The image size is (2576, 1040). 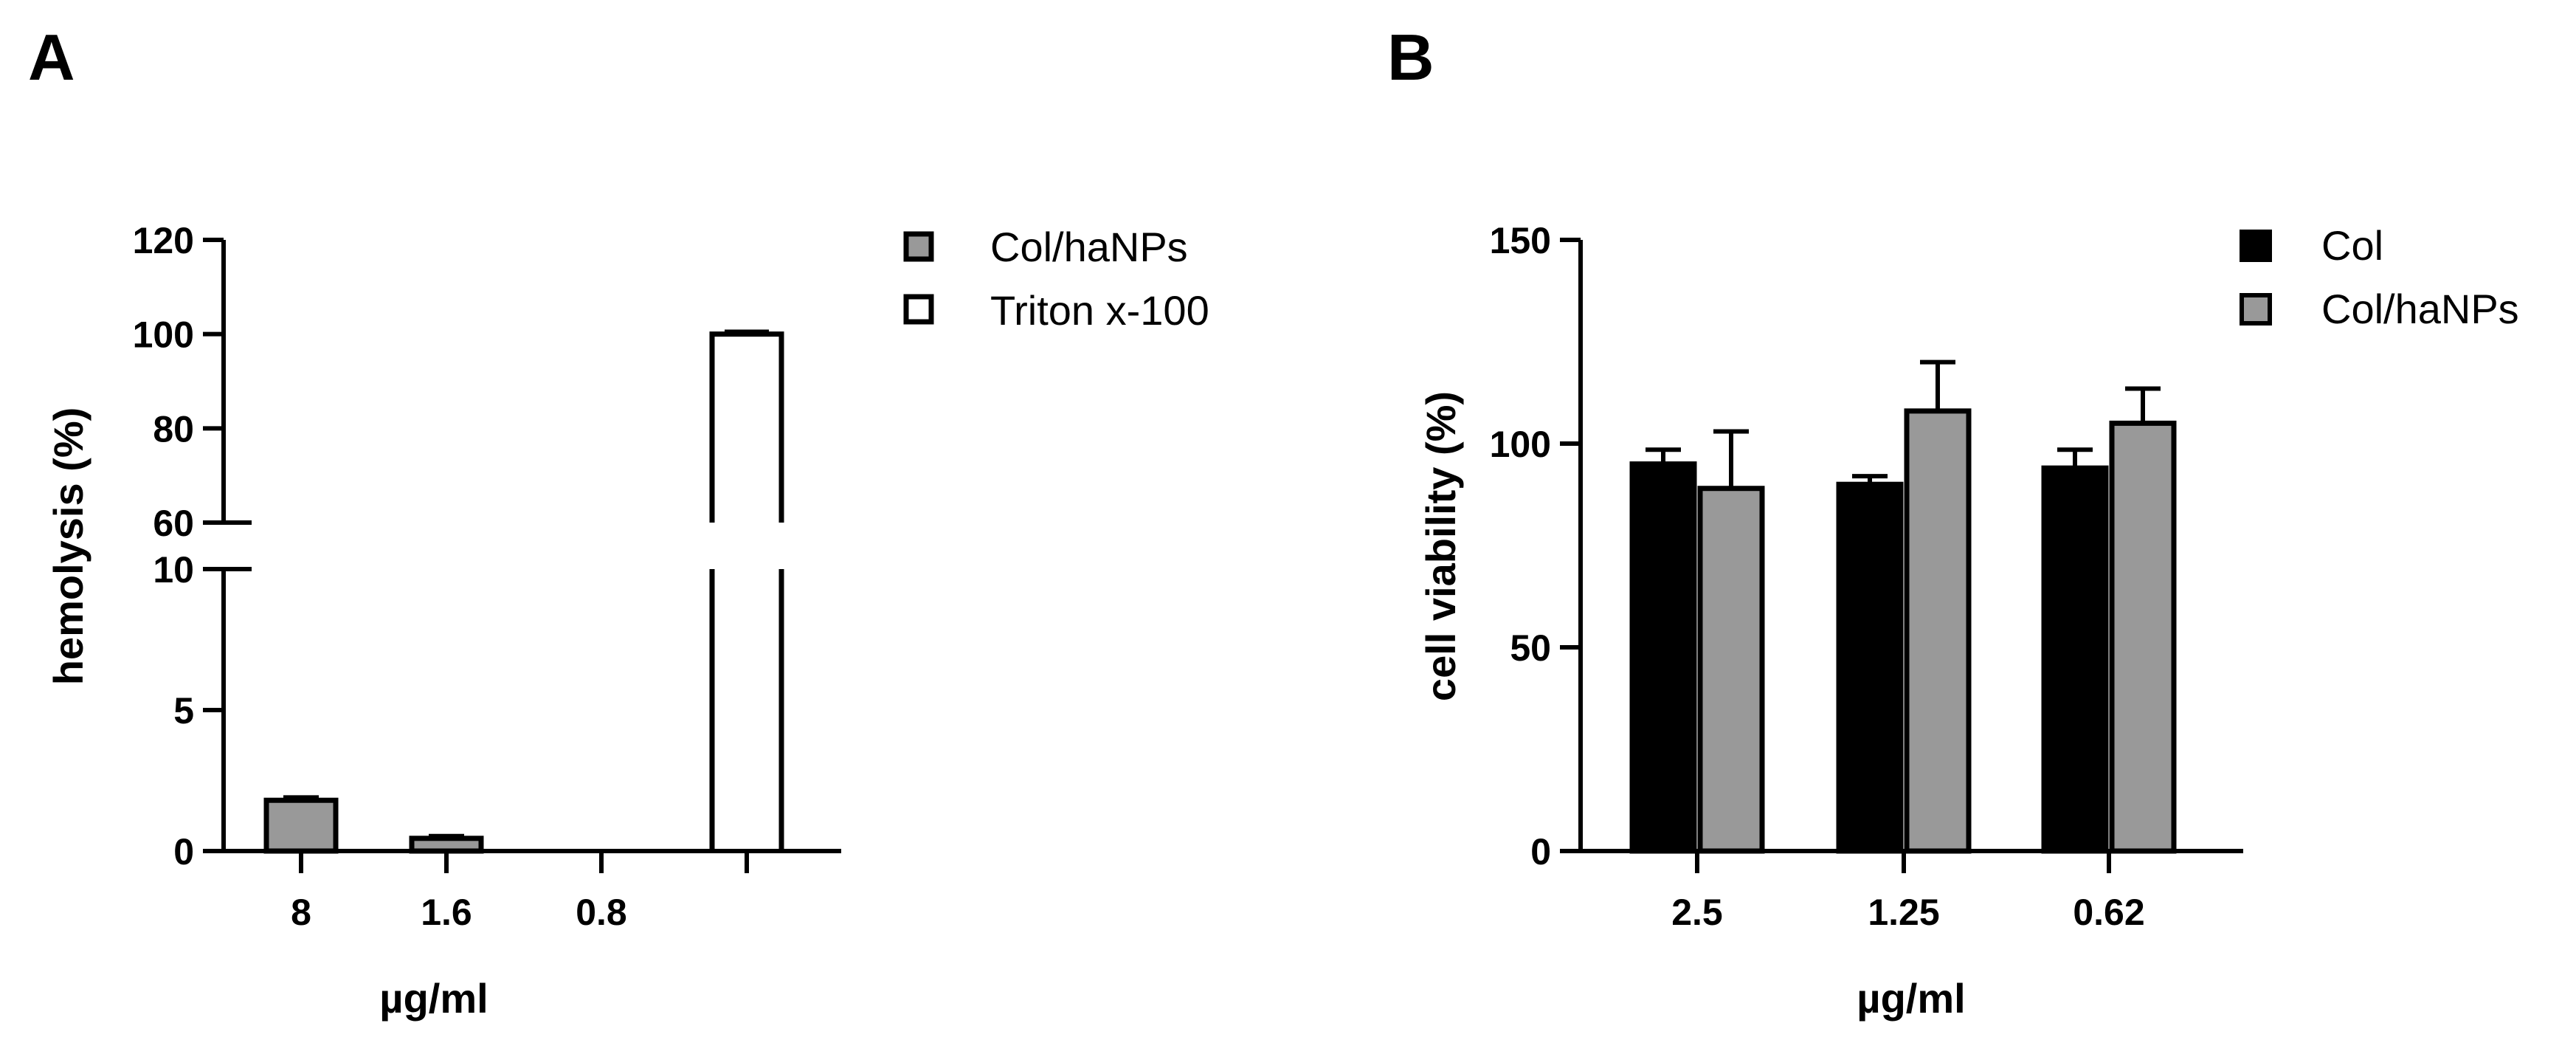 I want to click on panel-b-bars, so click(x=1903, y=606).